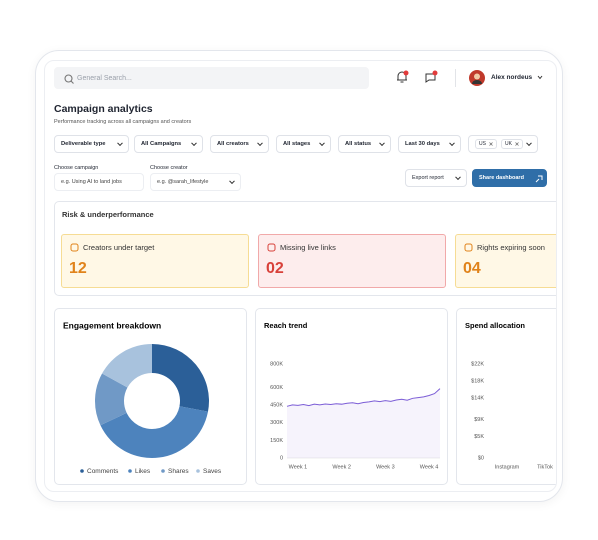 This screenshot has height=540, width=598. I want to click on chart-title: Reach trend, so click(286, 325).